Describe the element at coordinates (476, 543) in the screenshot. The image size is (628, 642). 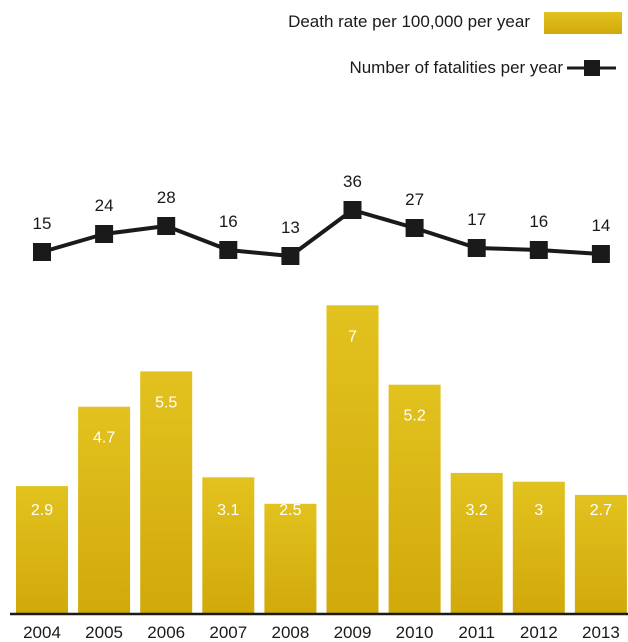
I see `bar-2011` at that location.